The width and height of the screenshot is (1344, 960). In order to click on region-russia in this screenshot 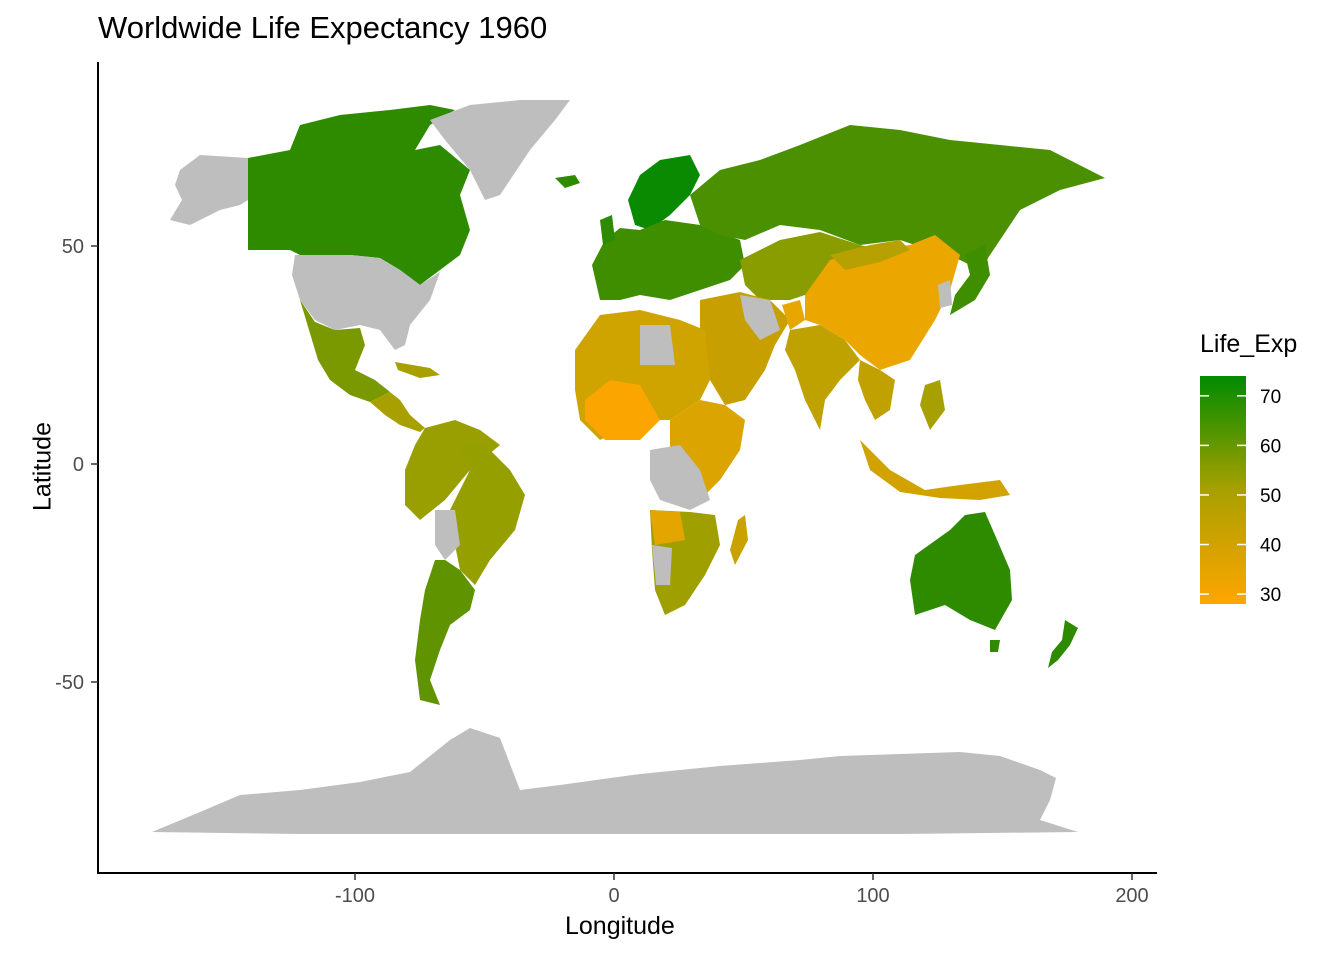, I will do `click(897, 197)`.